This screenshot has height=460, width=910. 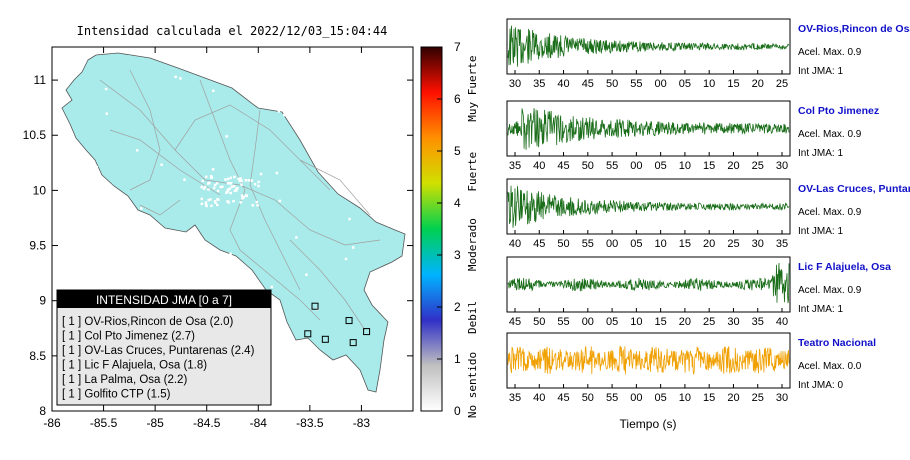 What do you see at coordinates (134, 366) in the screenshot?
I see `legend-entry: [ 1 ] Lic F Alajuela, Osa (1.8)` at bounding box center [134, 366].